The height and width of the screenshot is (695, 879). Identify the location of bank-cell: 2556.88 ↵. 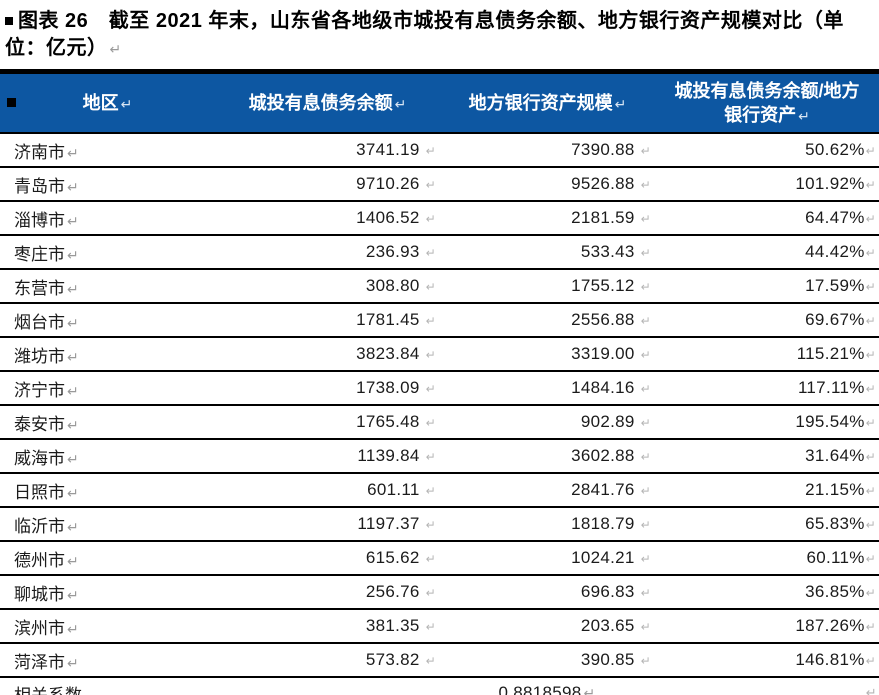
(547, 320).